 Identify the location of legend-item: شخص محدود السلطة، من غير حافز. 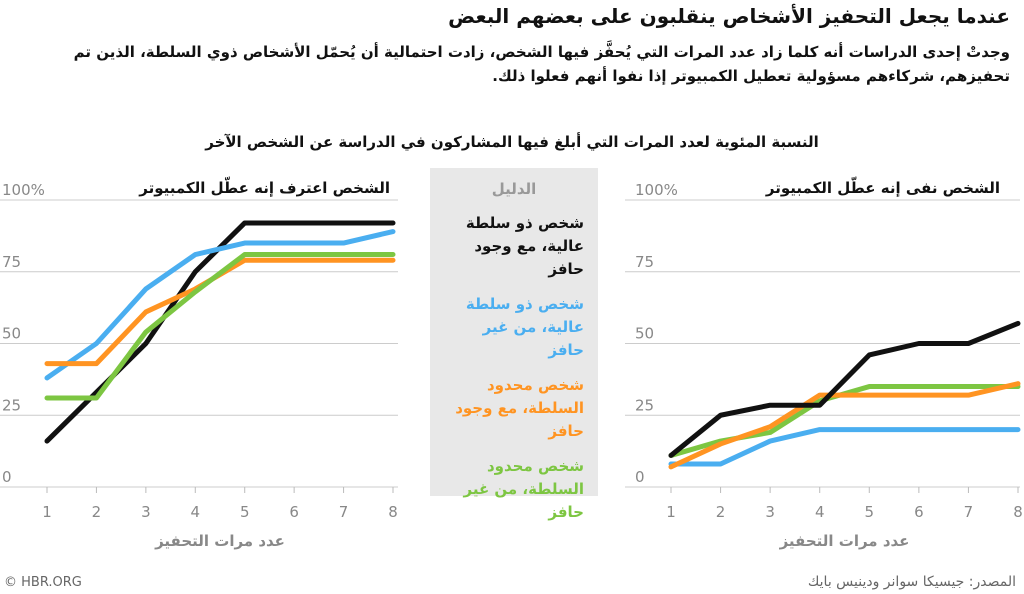
(524, 489).